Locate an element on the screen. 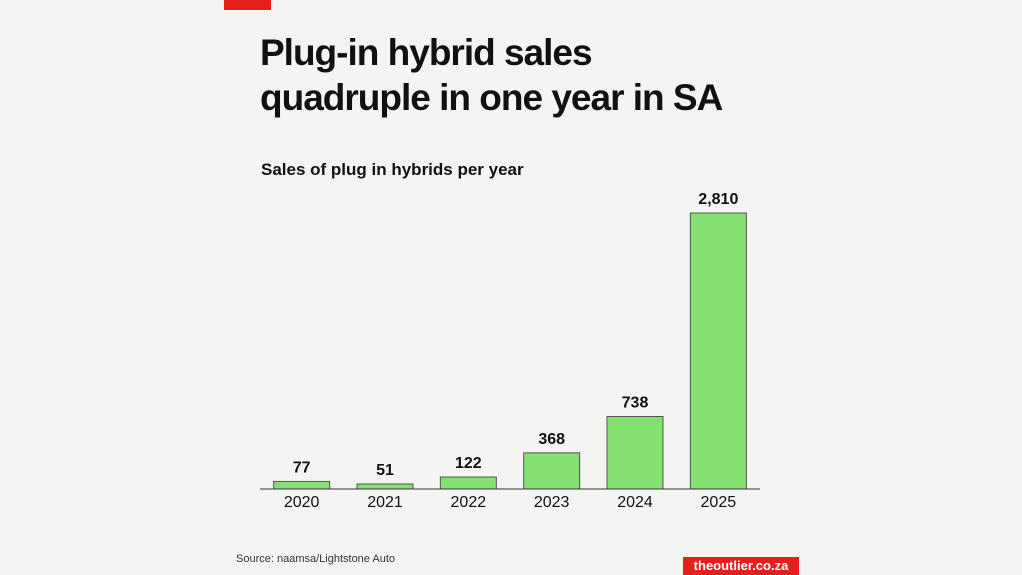 Image resolution: width=1022 pixels, height=575 pixels. x-tick-label: 2020 is located at coordinates (302, 502).